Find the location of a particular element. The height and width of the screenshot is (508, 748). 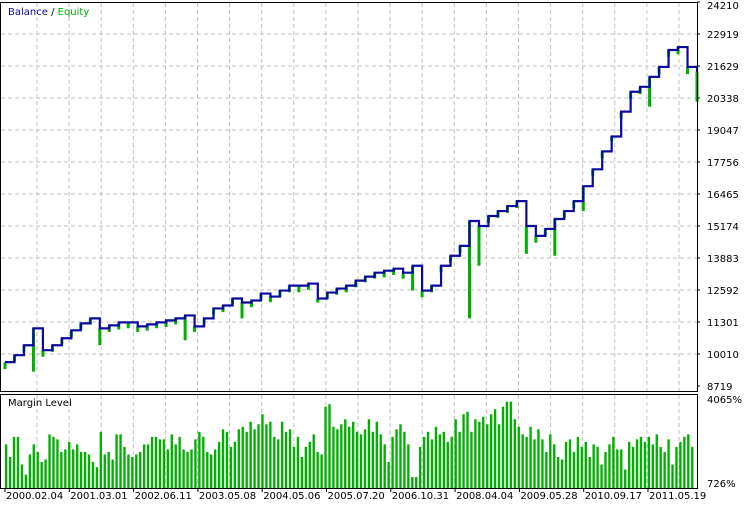

y-tick-label: 13883 is located at coordinates (723, 259).